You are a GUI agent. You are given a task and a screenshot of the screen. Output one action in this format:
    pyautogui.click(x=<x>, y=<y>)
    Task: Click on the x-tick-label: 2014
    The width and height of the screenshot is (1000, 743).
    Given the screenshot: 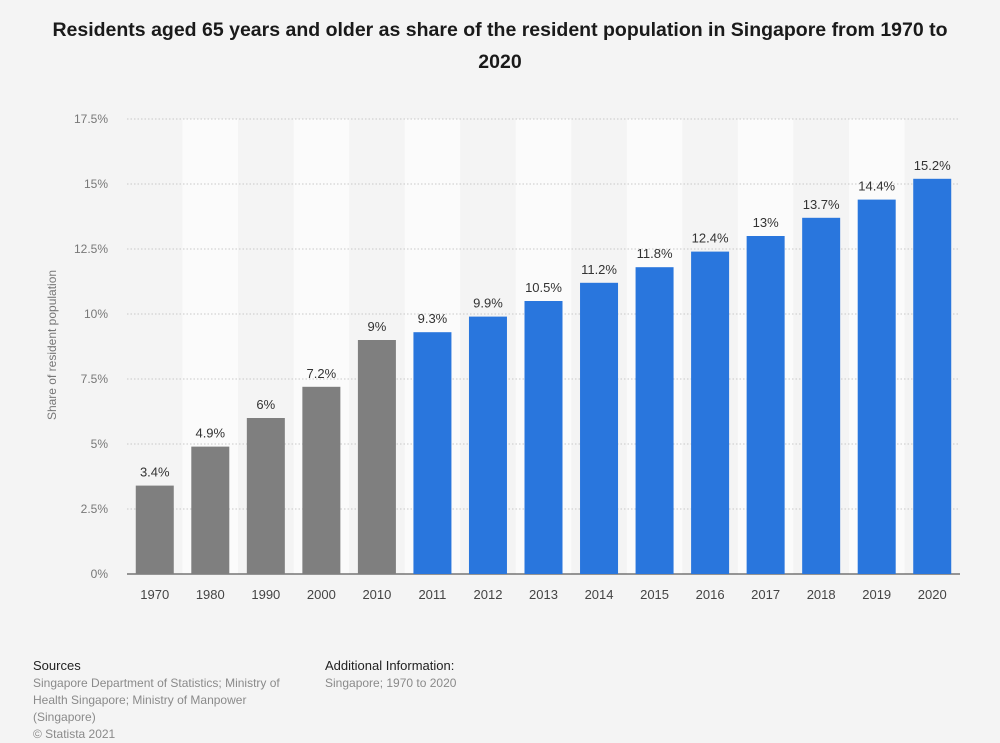 What is the action you would take?
    pyautogui.click(x=599, y=594)
    